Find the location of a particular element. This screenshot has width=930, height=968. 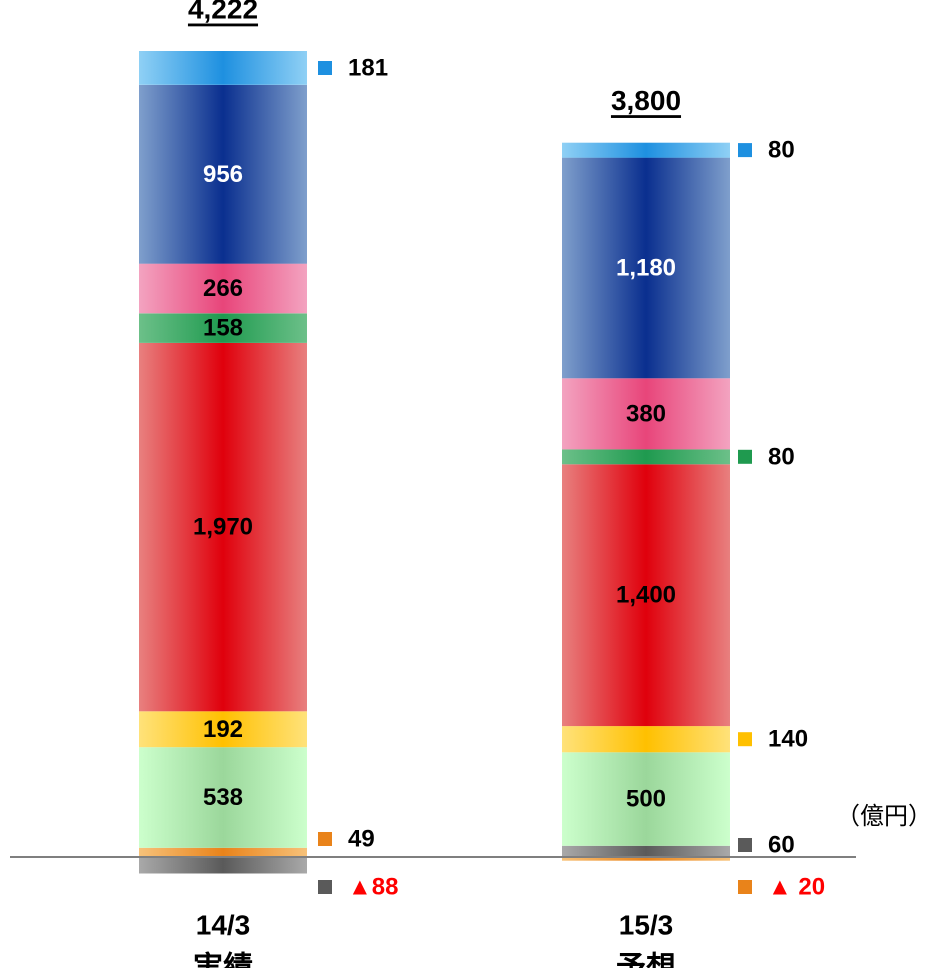

data-label-yellow-1: 192 is located at coordinates (223, 729).